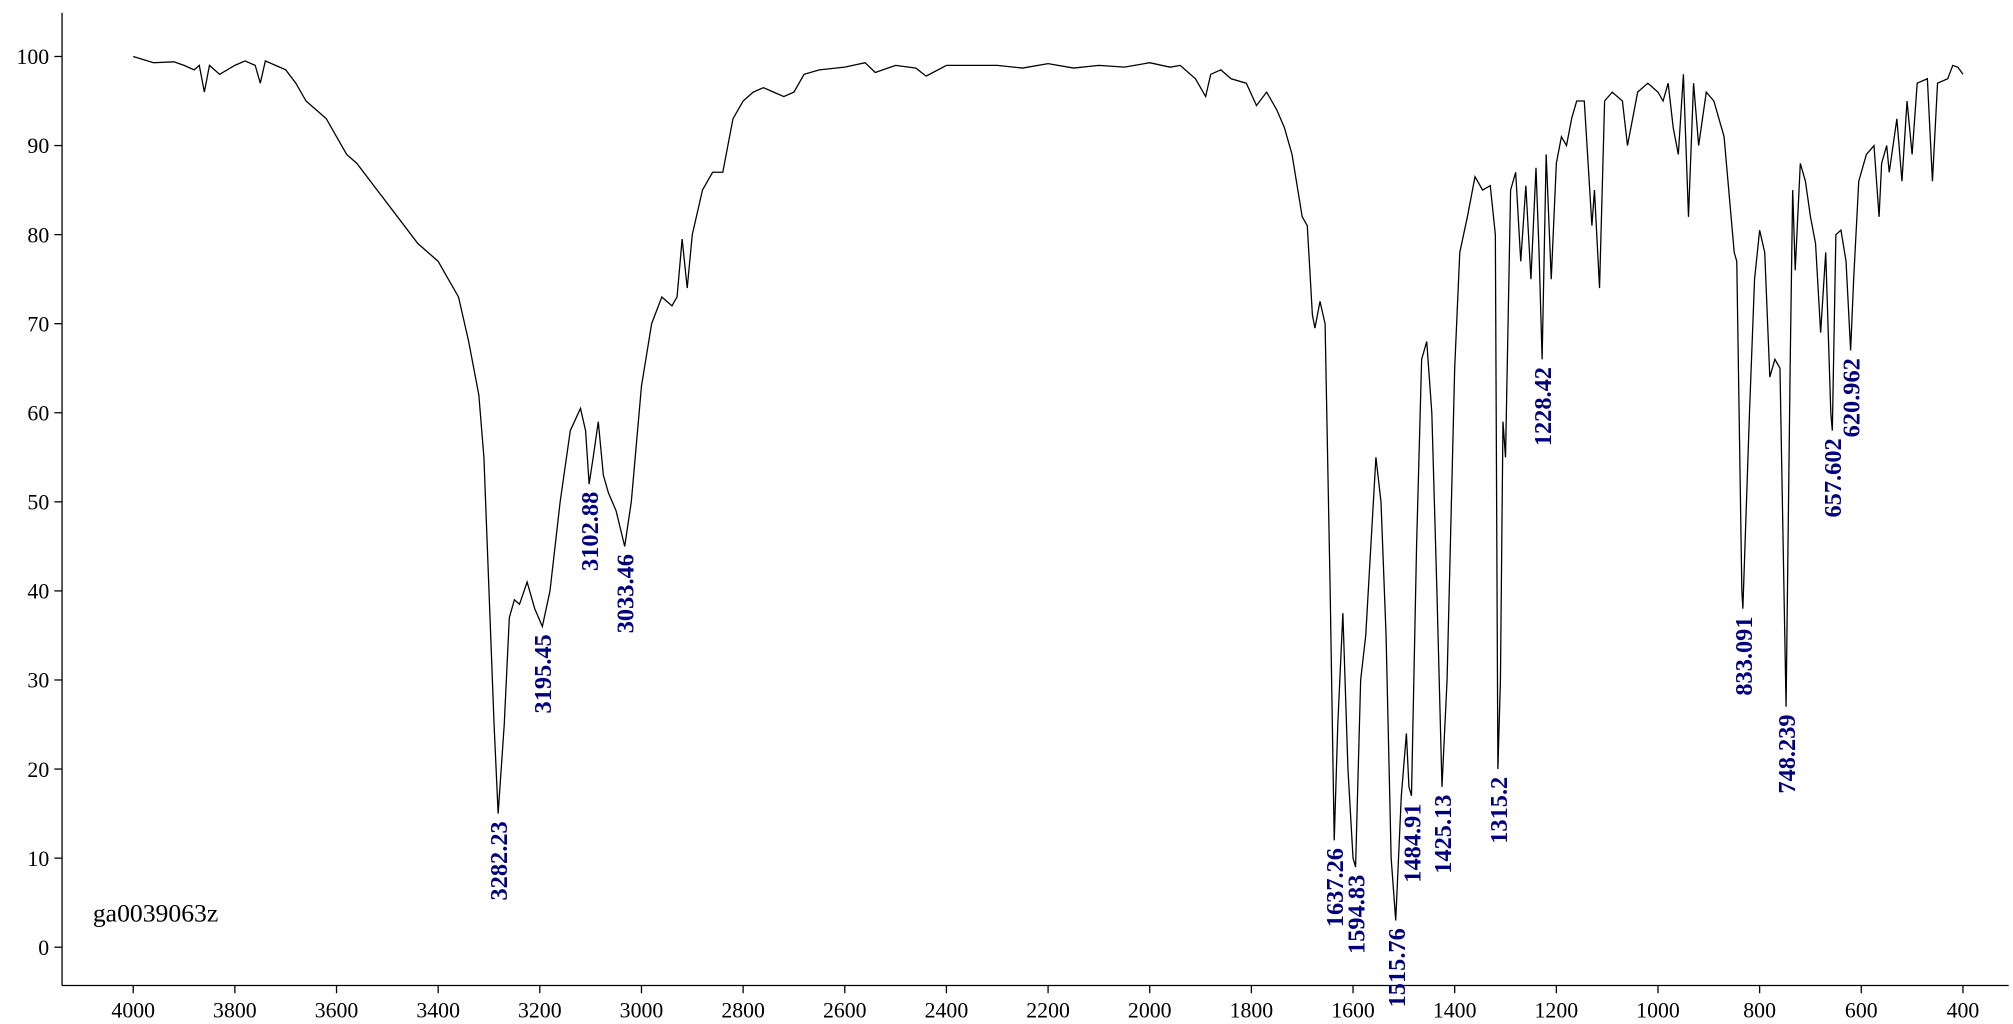  What do you see at coordinates (1335, 887) in the screenshot?
I see `peak-label: 1637.26` at bounding box center [1335, 887].